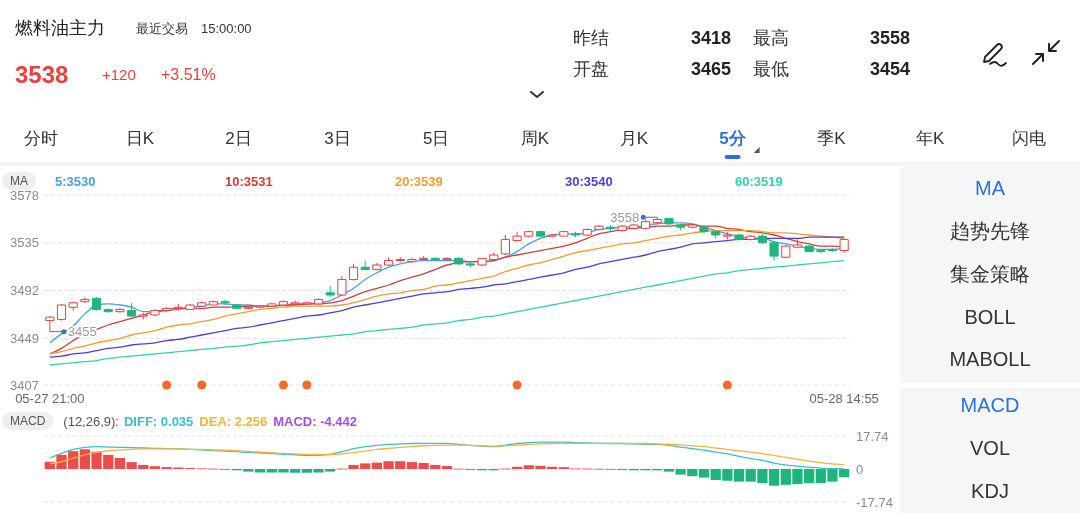  What do you see at coordinates (188, 74) in the screenshot?
I see `text: +3.51%` at bounding box center [188, 74].